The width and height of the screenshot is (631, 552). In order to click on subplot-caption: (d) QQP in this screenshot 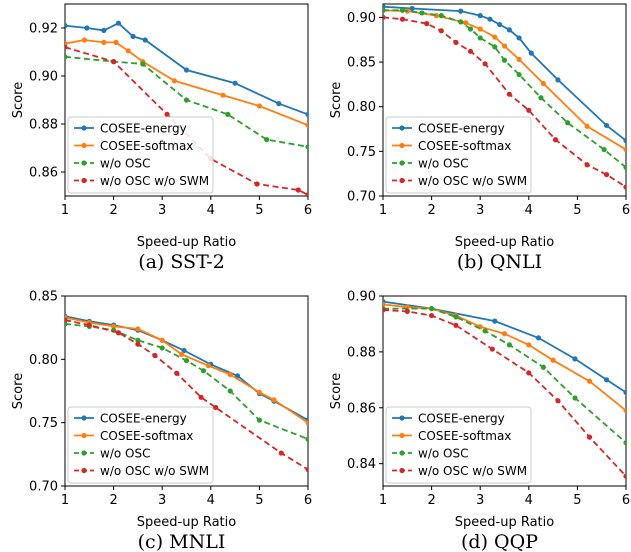, I will do `click(499, 541)`.